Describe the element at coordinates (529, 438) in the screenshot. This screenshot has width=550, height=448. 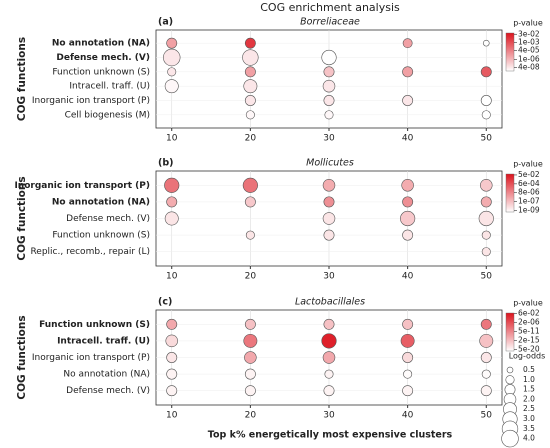
I see `size-legend-label: 4.0` at that location.